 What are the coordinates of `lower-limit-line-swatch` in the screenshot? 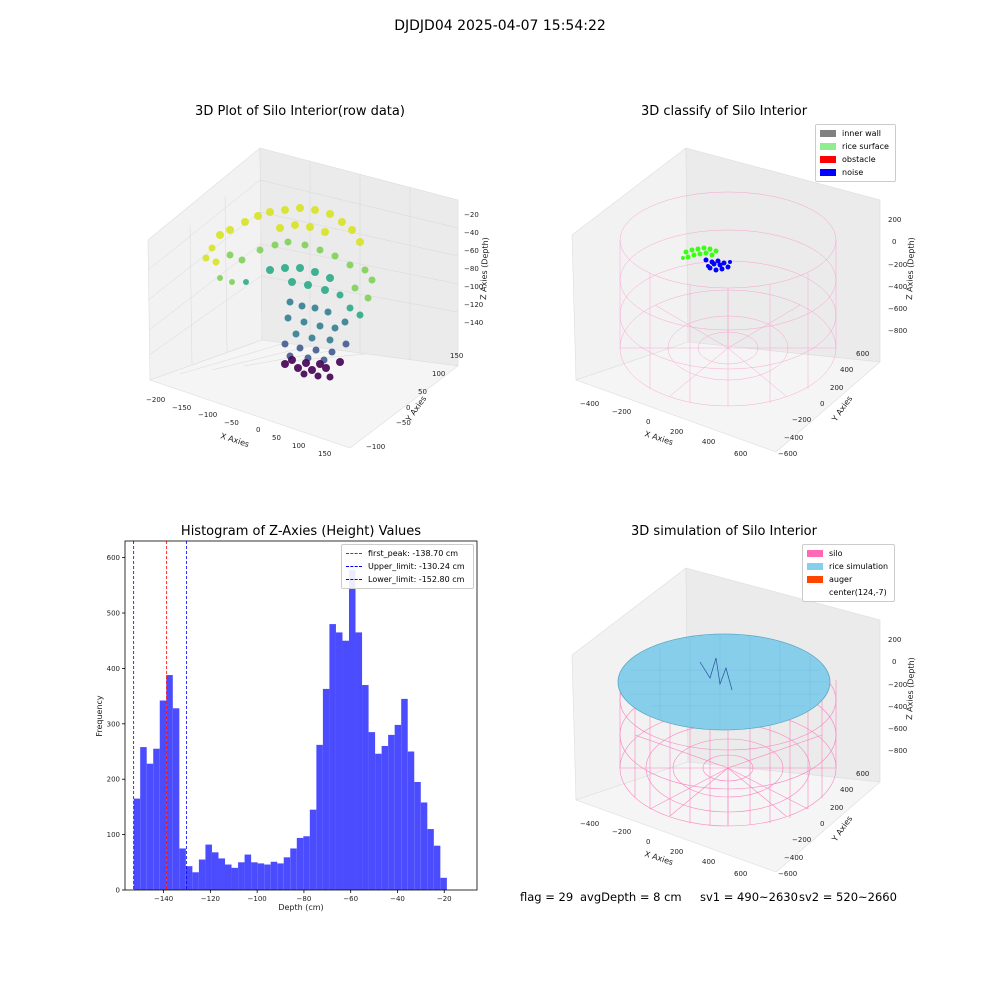 It's located at (354, 579).